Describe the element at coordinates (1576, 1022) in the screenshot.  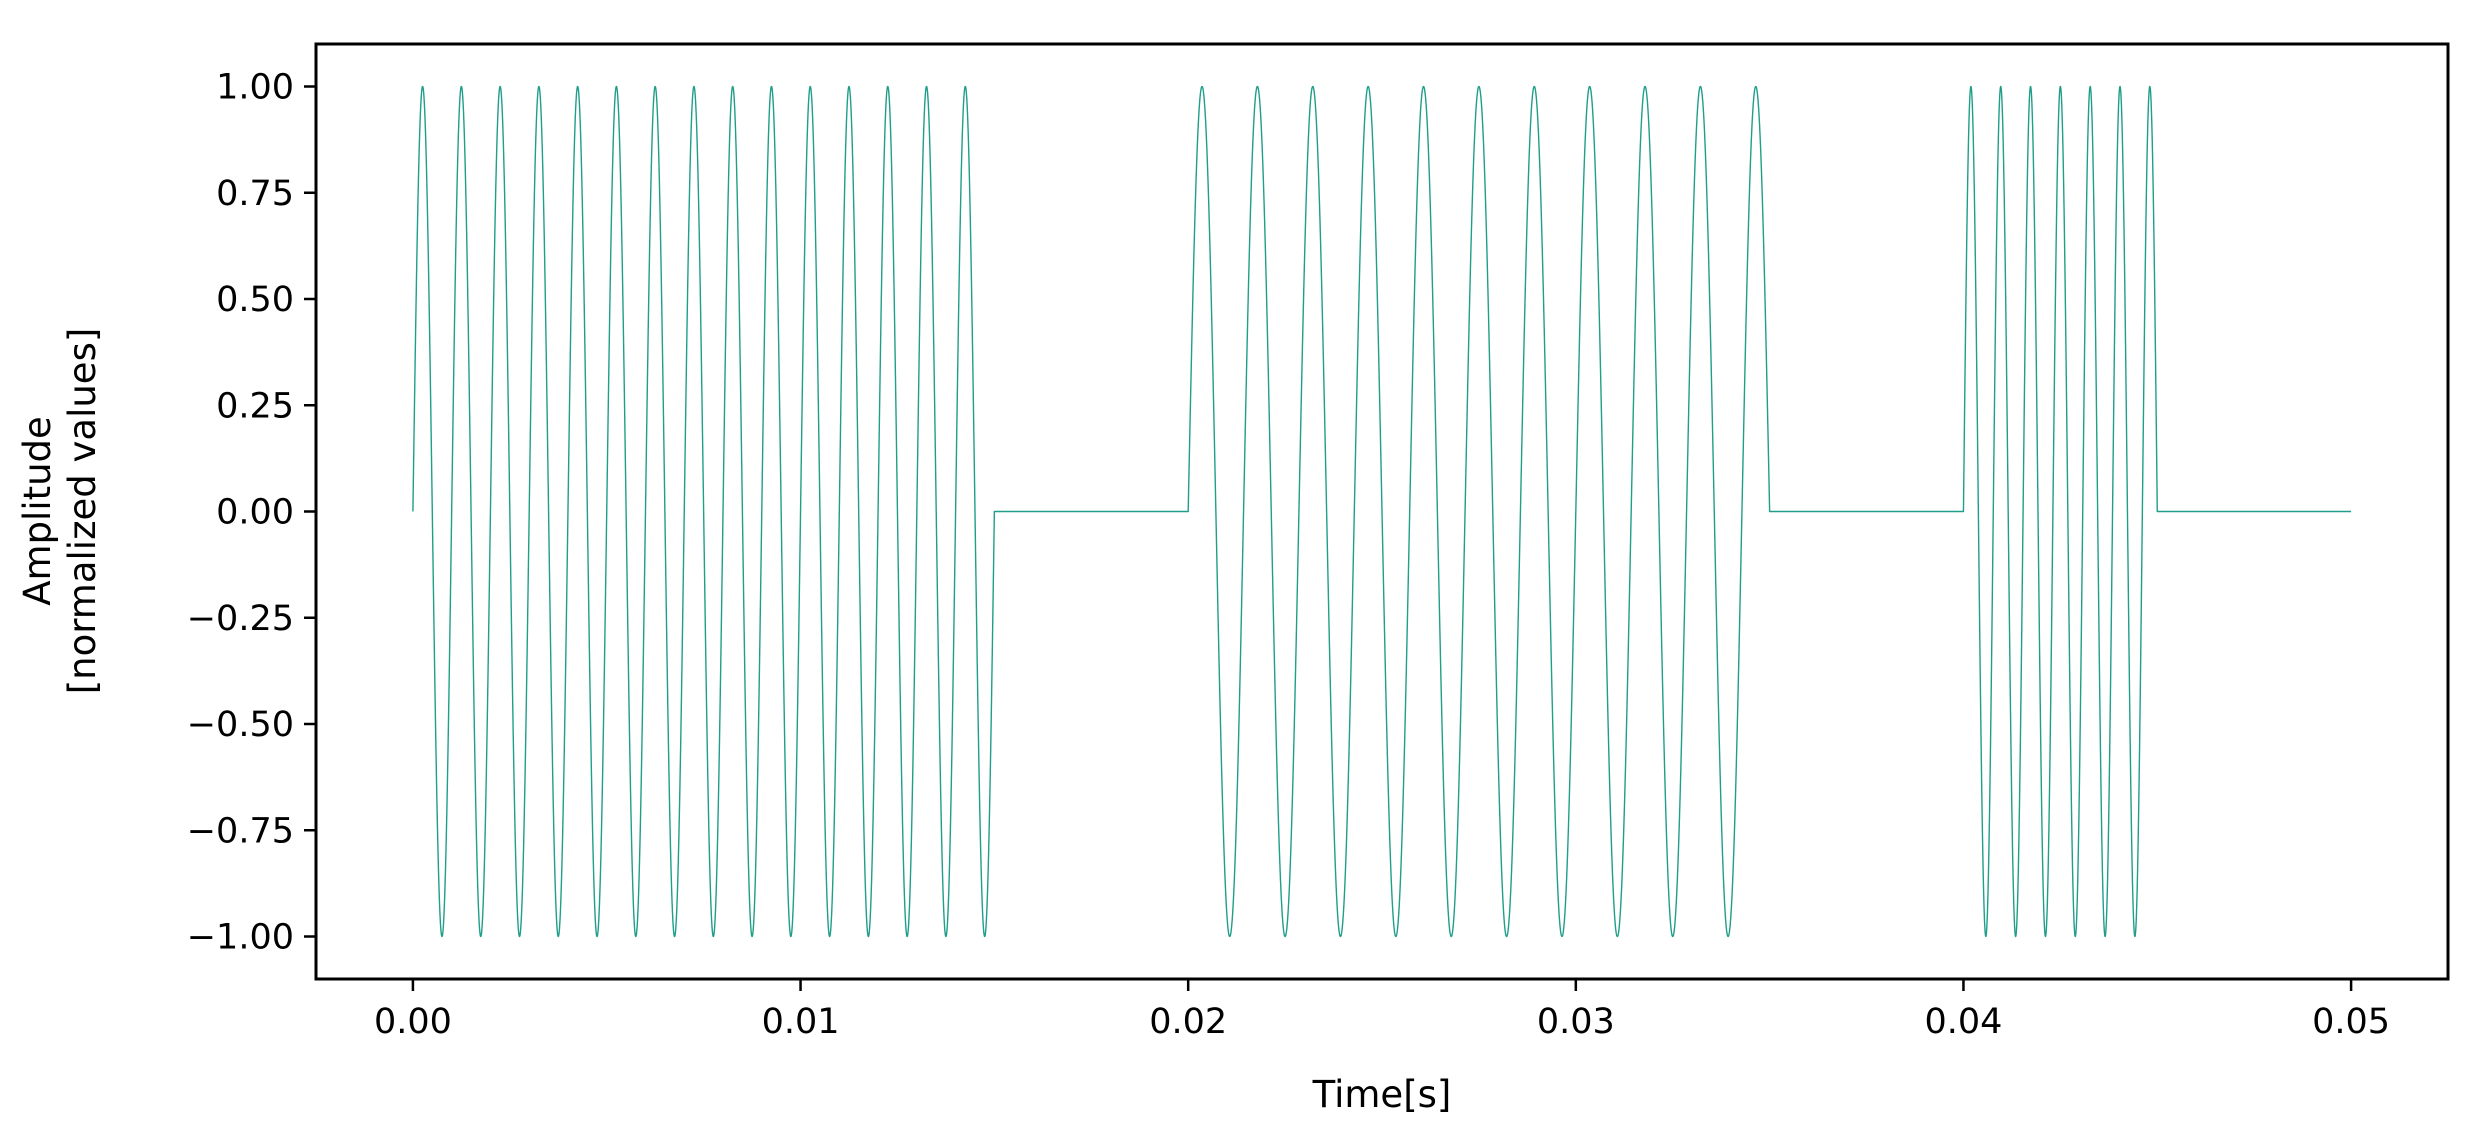
I see `x-tick-label: 0.03` at that location.